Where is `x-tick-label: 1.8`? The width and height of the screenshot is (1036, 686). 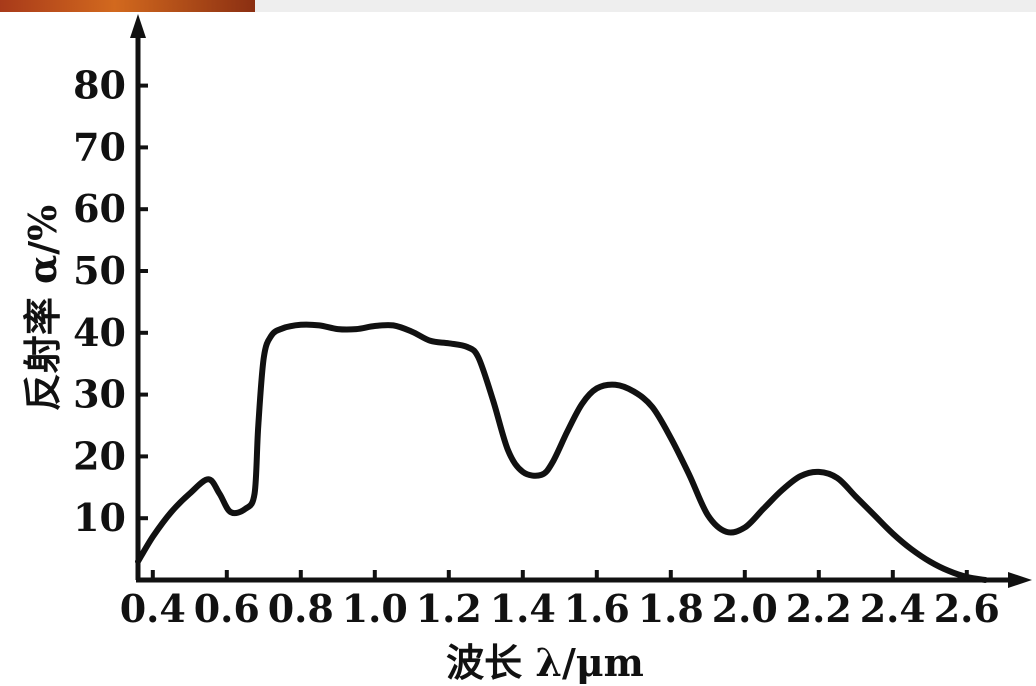 x-tick-label: 1.8 is located at coordinates (671, 608).